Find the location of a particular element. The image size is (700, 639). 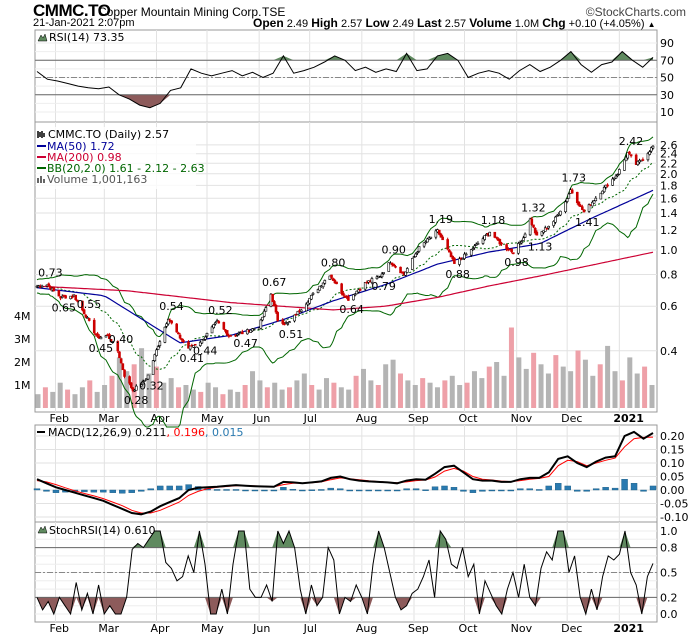

price-annotation: 1.19 is located at coordinates (441, 219).